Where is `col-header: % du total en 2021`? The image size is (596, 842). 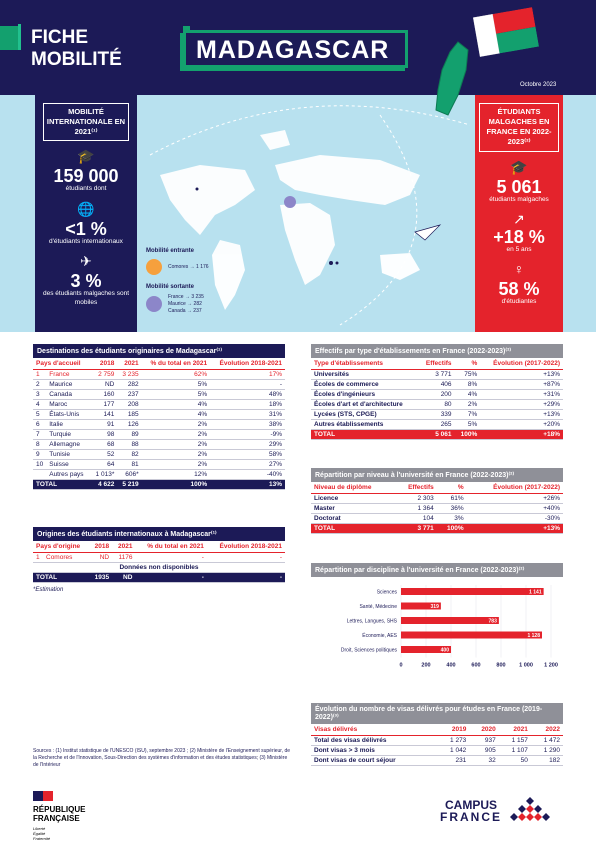
col-header: % du total en 2021 is located at coordinates (176, 364).